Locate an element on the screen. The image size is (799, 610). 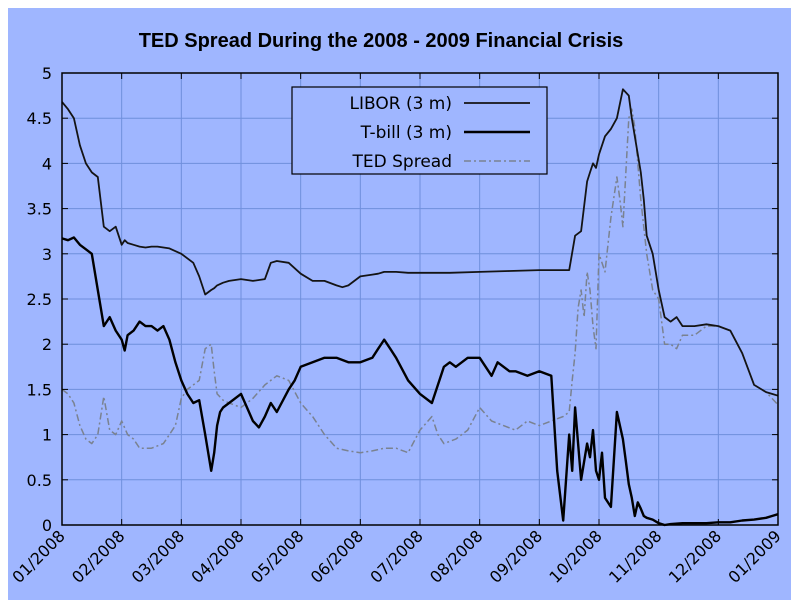
y-tick-label: 5 is located at coordinates (47, 73).